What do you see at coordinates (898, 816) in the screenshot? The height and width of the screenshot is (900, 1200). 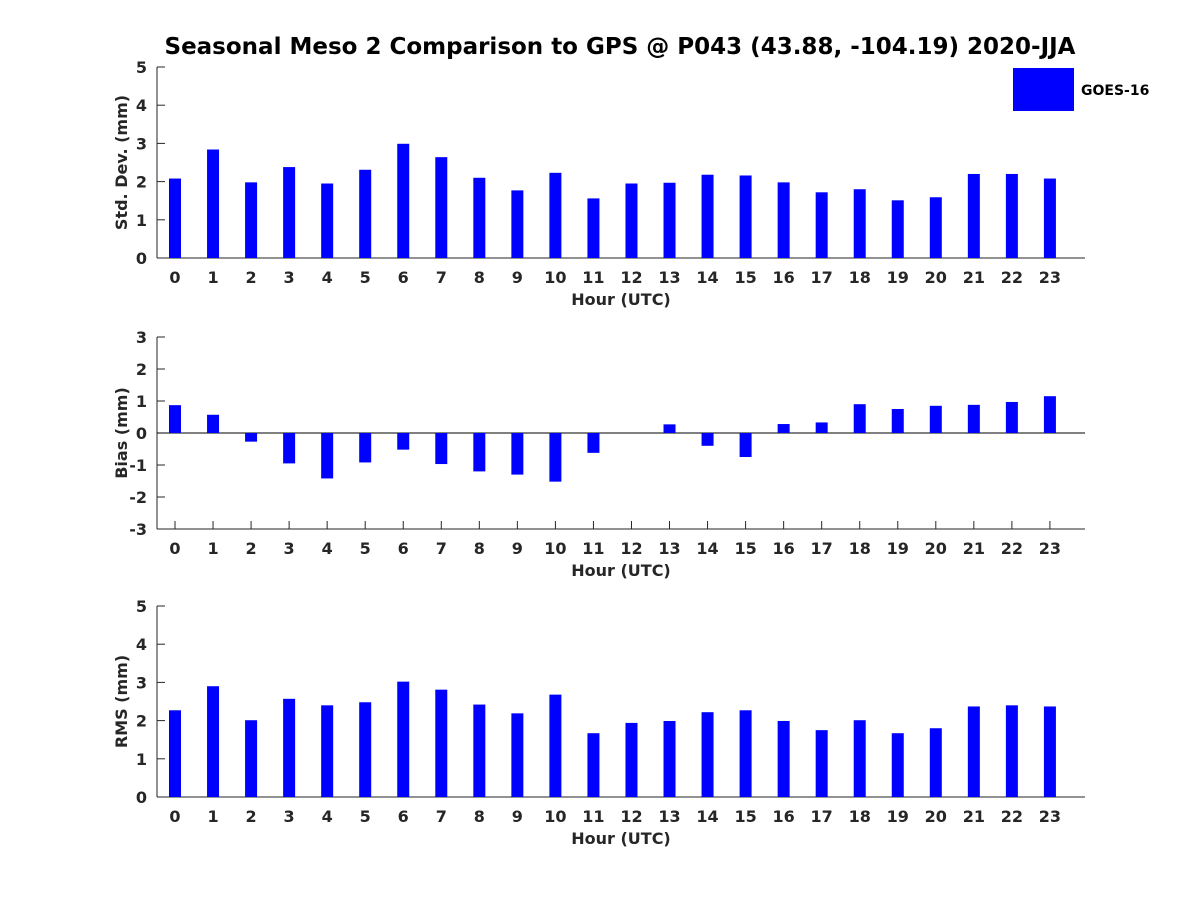 I see `x-tick-label: 19` at bounding box center [898, 816].